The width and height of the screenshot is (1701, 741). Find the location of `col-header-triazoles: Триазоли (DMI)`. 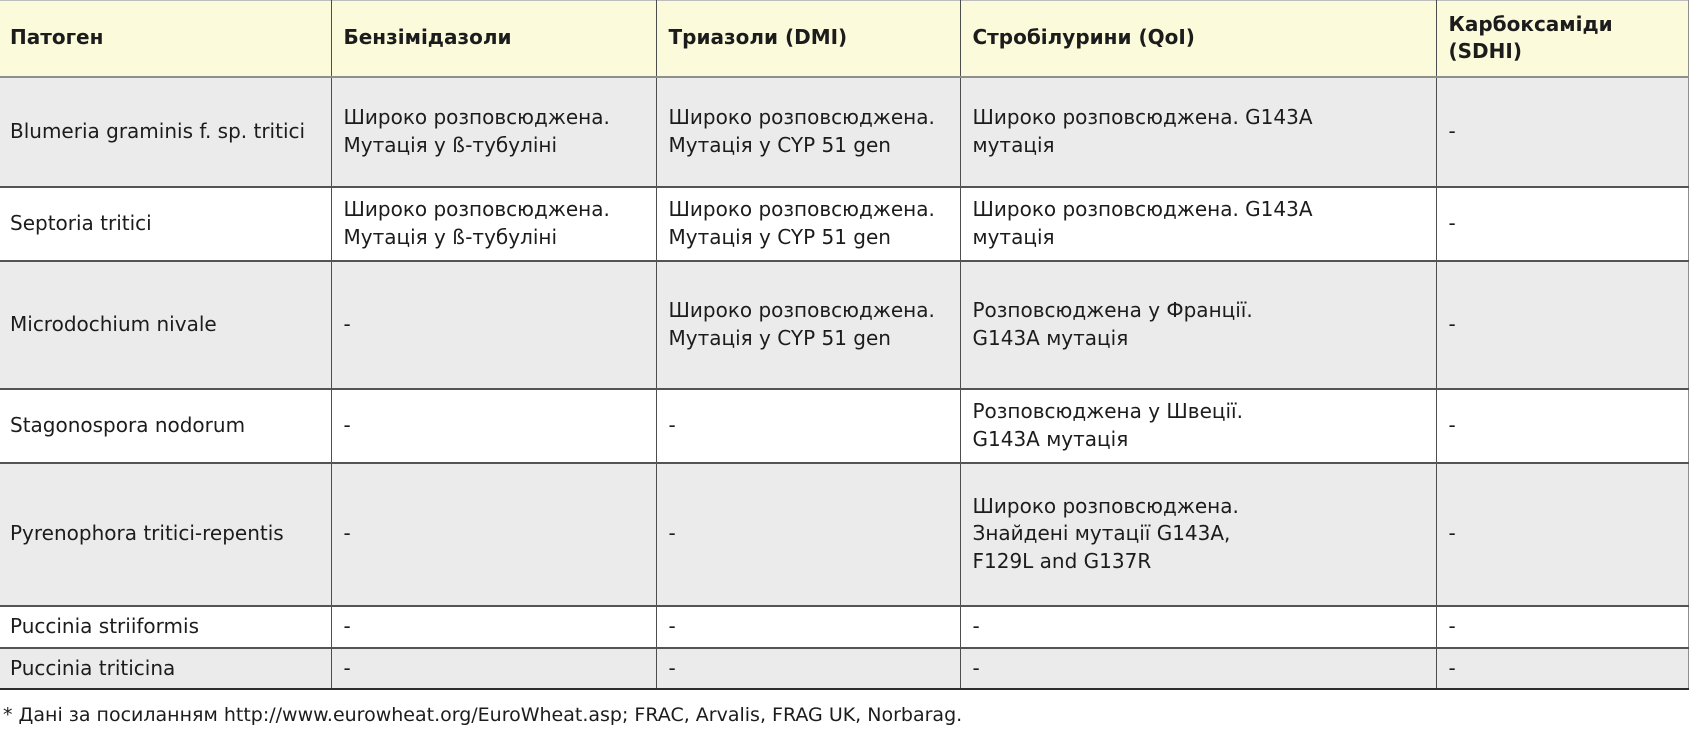

col-header-triazoles: Триазоли (DMI) is located at coordinates (808, 39).